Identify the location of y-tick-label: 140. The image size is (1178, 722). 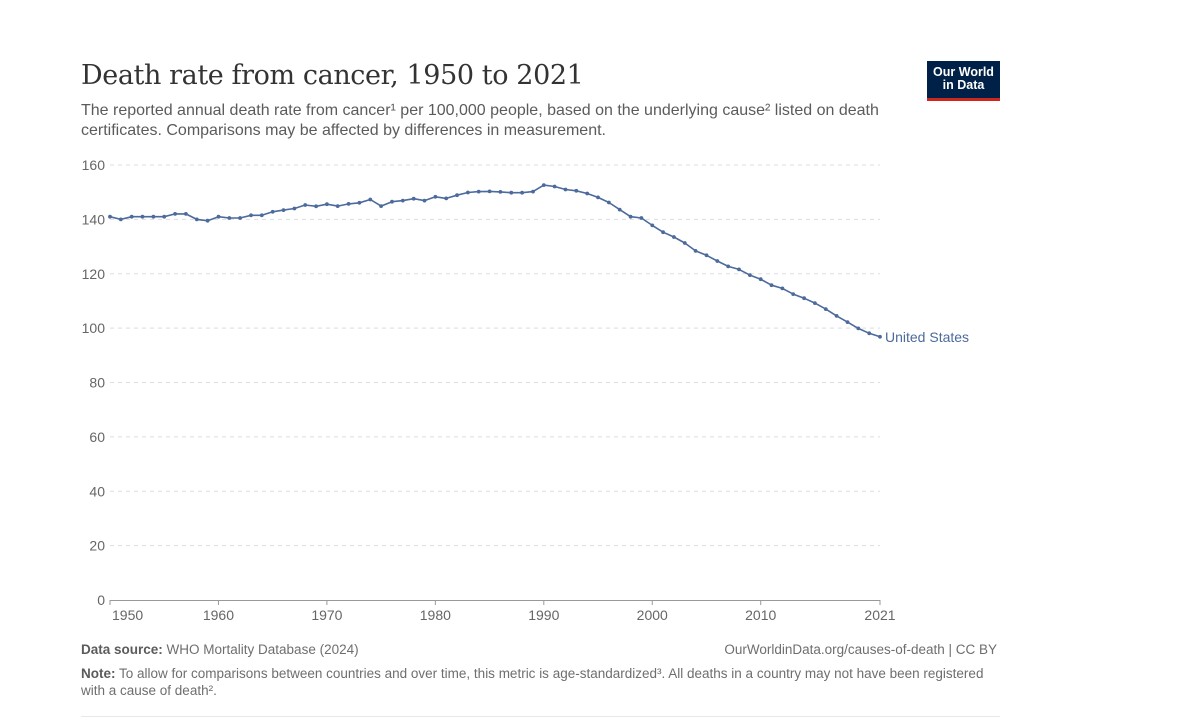
(94, 219).